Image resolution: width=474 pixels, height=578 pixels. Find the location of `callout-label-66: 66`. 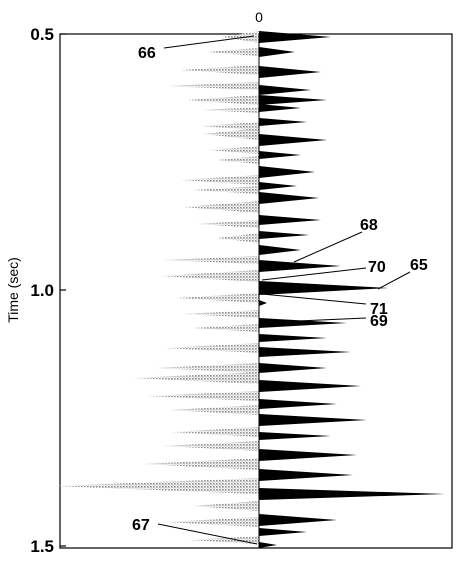

callout-label-66: 66 is located at coordinates (147, 53).